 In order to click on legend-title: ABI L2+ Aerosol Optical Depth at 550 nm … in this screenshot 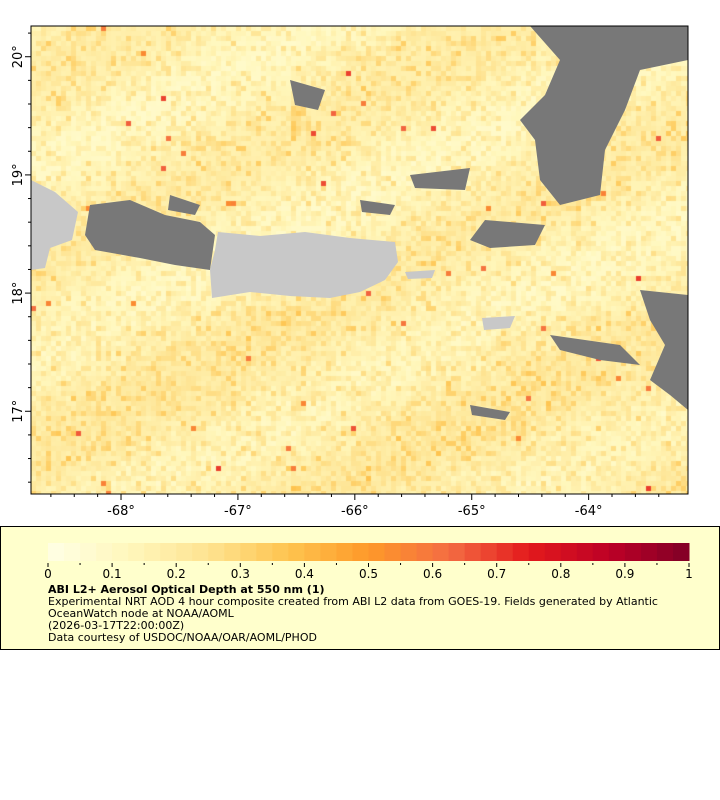, I will do `click(186, 589)`.